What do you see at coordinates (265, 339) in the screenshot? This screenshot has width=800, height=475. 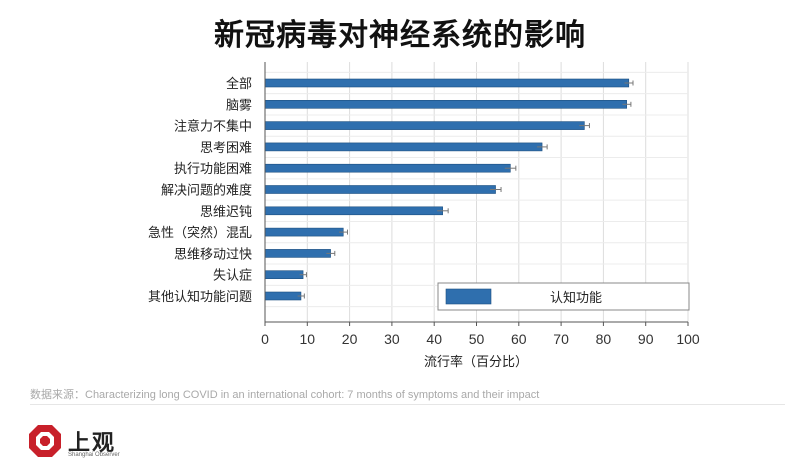 I see `x-tick-label: 0` at bounding box center [265, 339].